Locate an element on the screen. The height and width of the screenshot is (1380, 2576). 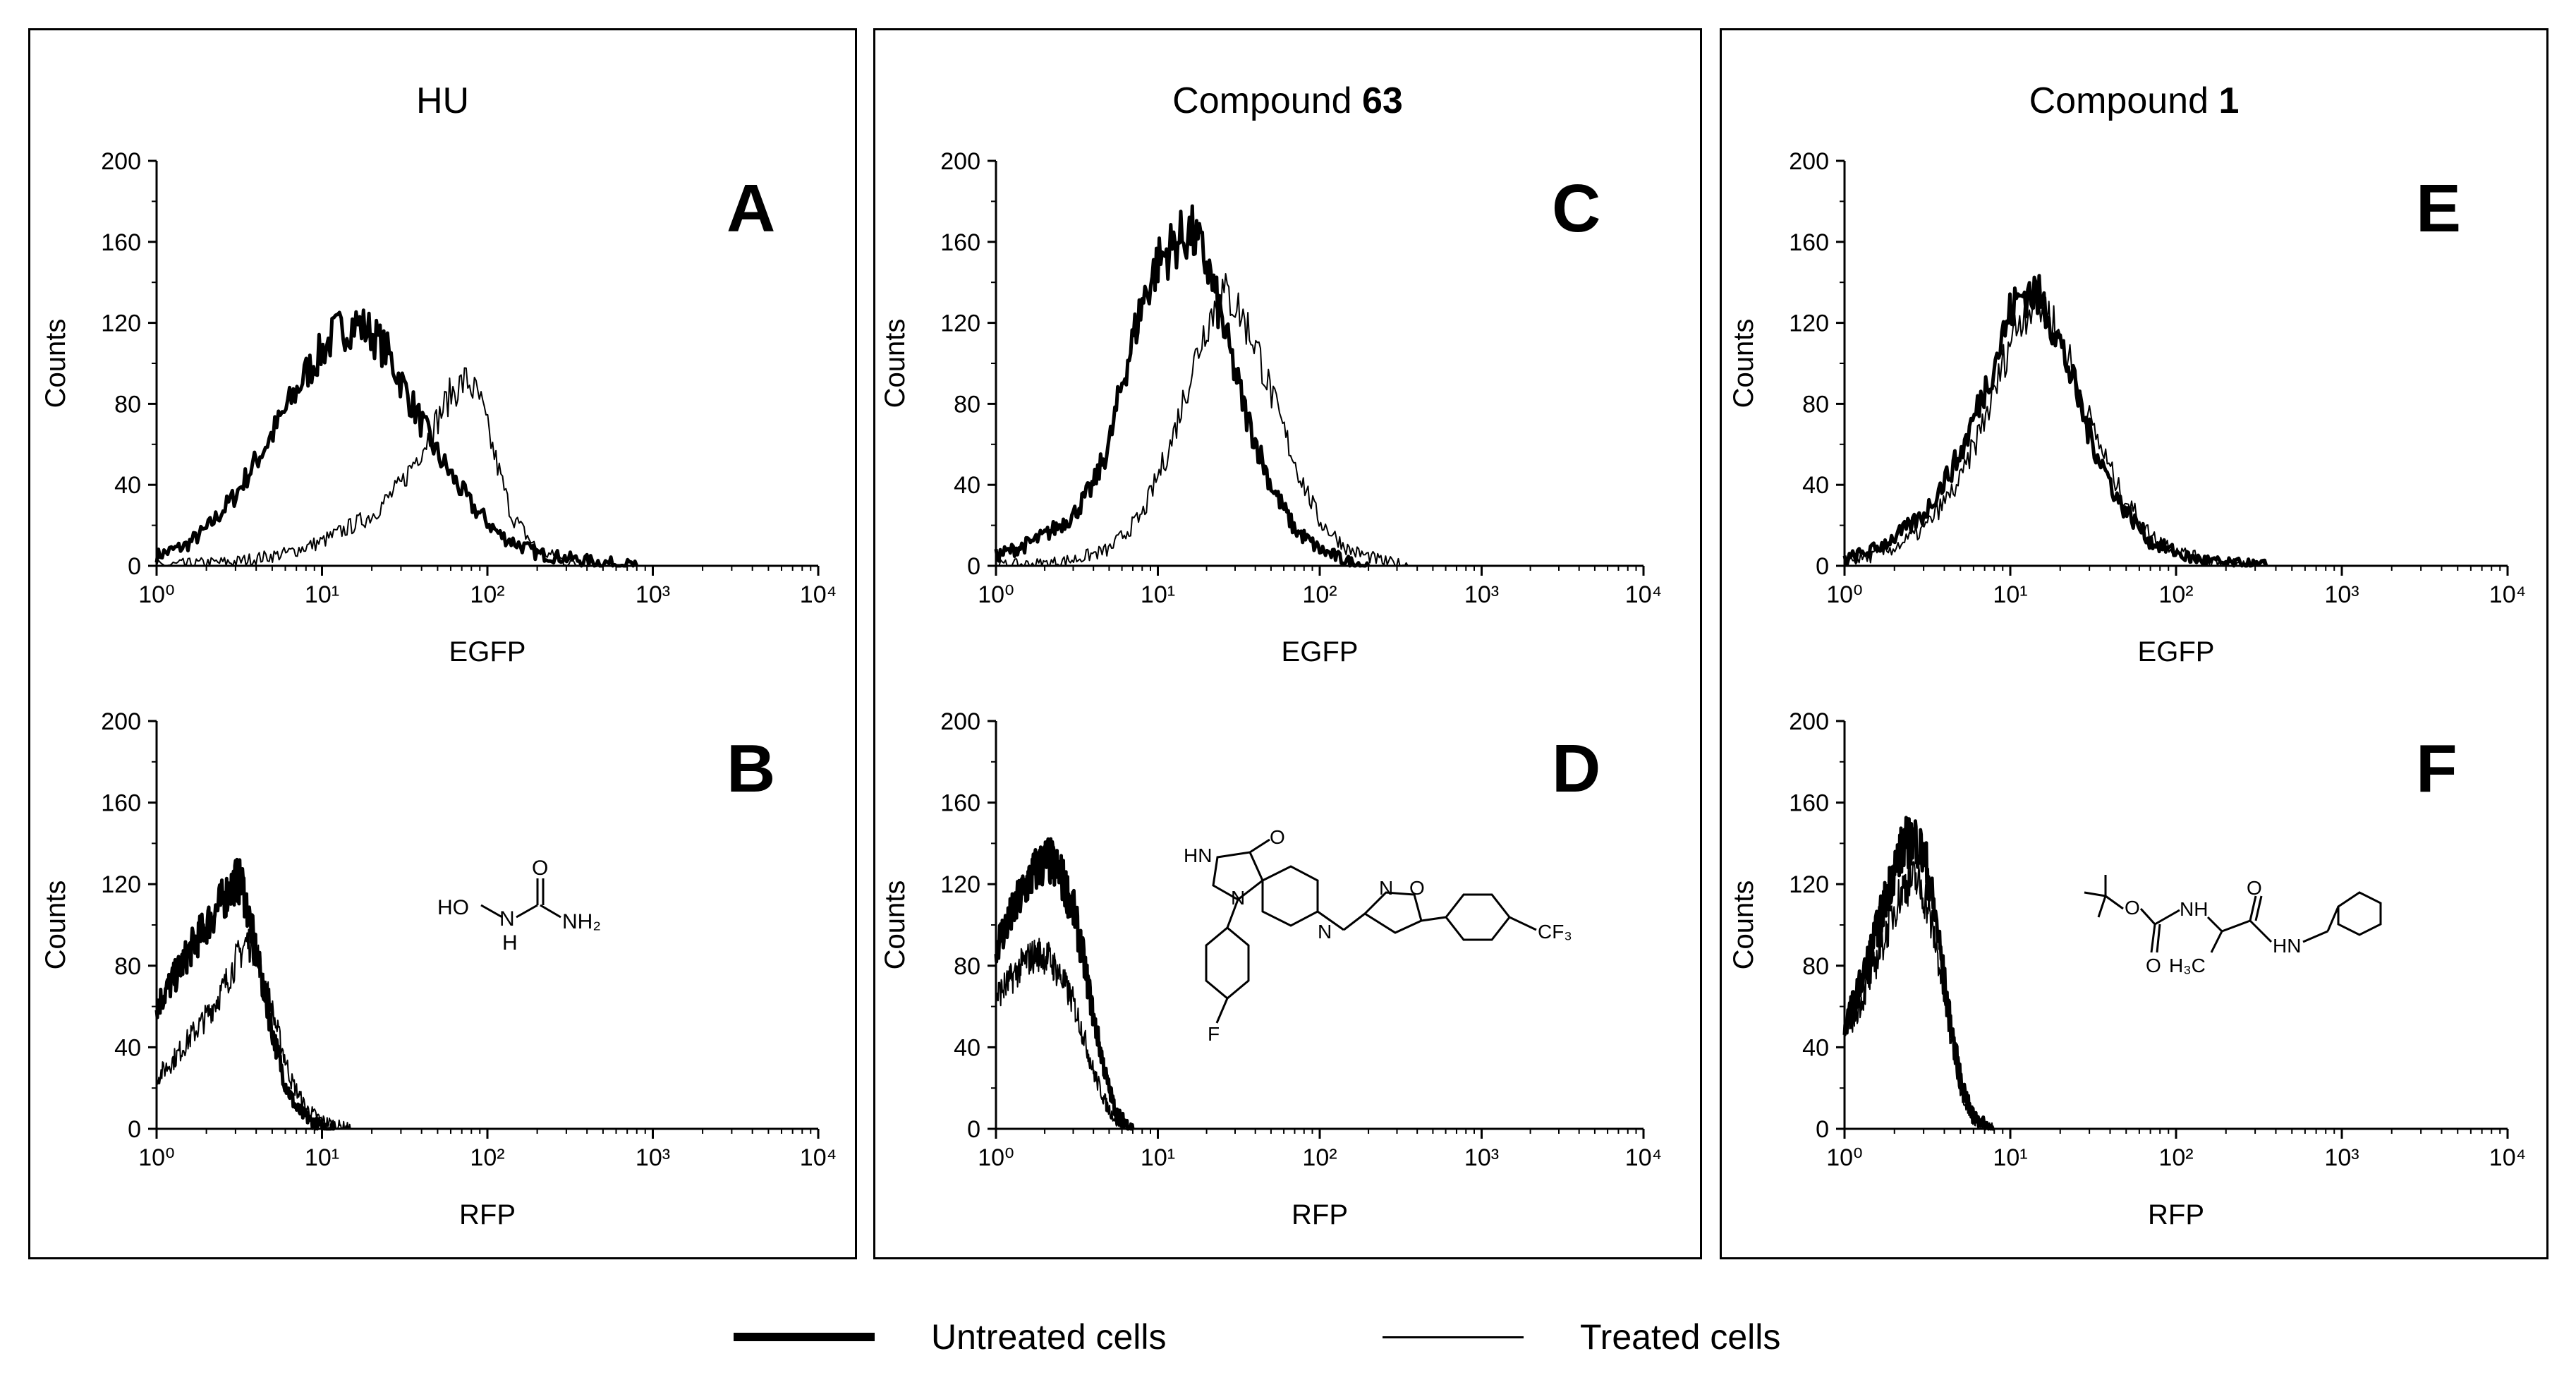
panel-c: 0 40 80 120 160 200 10⁰ 10¹ 10² 10³ 10⁴ EGFP Counts C is located at coordinates (1271, 407).